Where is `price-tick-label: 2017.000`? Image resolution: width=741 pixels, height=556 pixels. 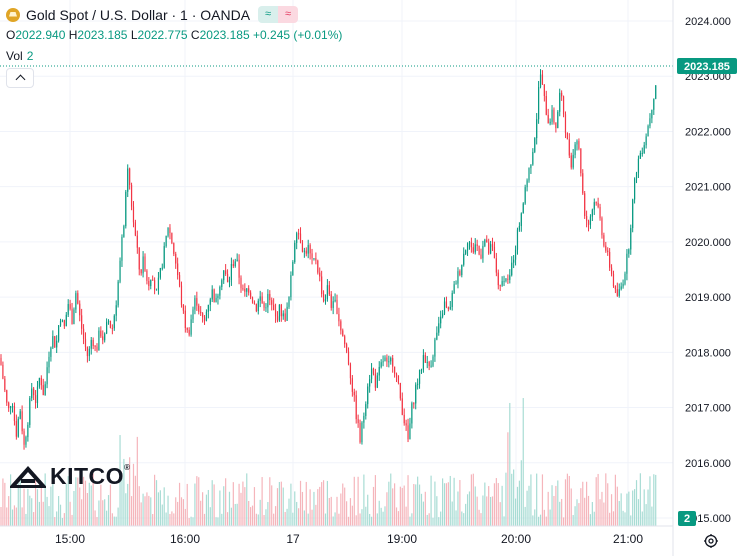
price-tick-label: 2017.000 is located at coordinates (708, 409).